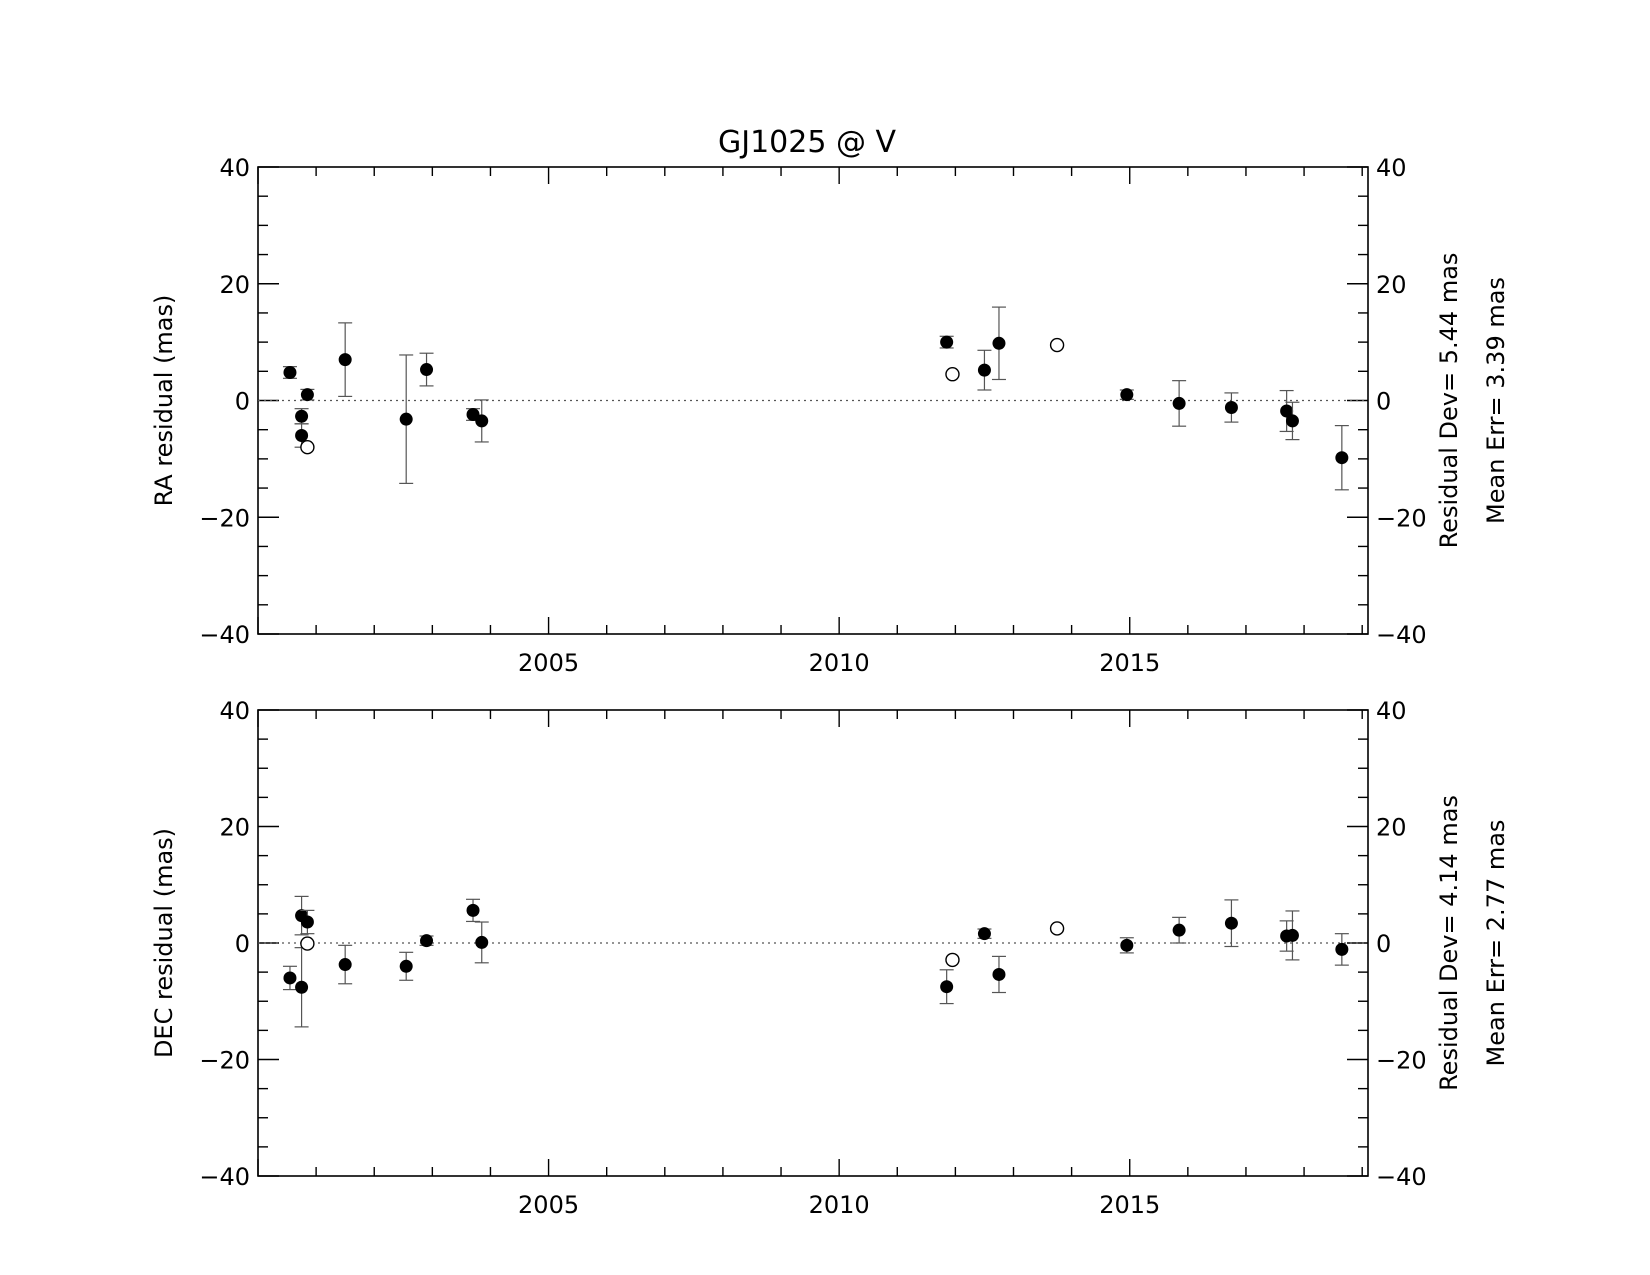 The image size is (1650, 1275). Describe the element at coordinates (164, 401) in the screenshot. I see `y-axis-label: RA residual (mas)` at that location.